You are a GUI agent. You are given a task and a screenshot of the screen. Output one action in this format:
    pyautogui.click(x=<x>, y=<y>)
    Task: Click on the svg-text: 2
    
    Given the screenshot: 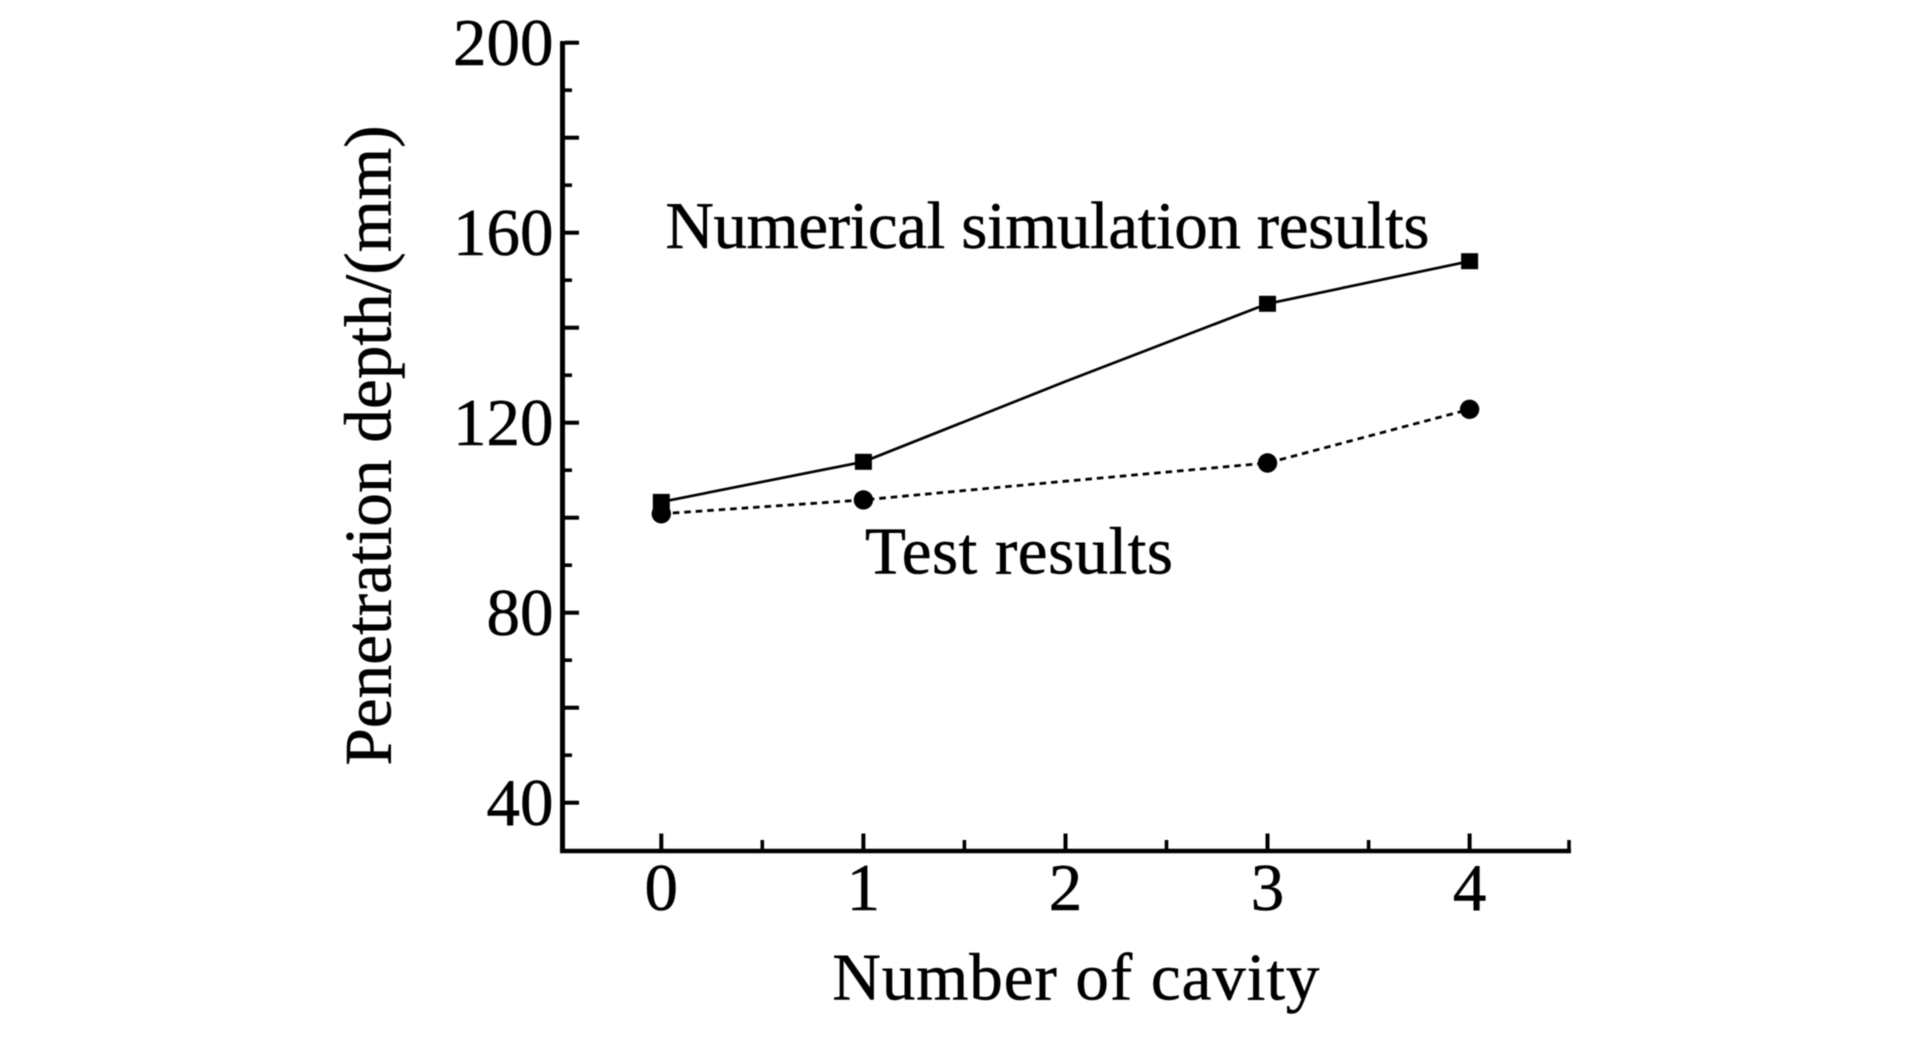 What is the action you would take?
    pyautogui.click(x=1066, y=888)
    